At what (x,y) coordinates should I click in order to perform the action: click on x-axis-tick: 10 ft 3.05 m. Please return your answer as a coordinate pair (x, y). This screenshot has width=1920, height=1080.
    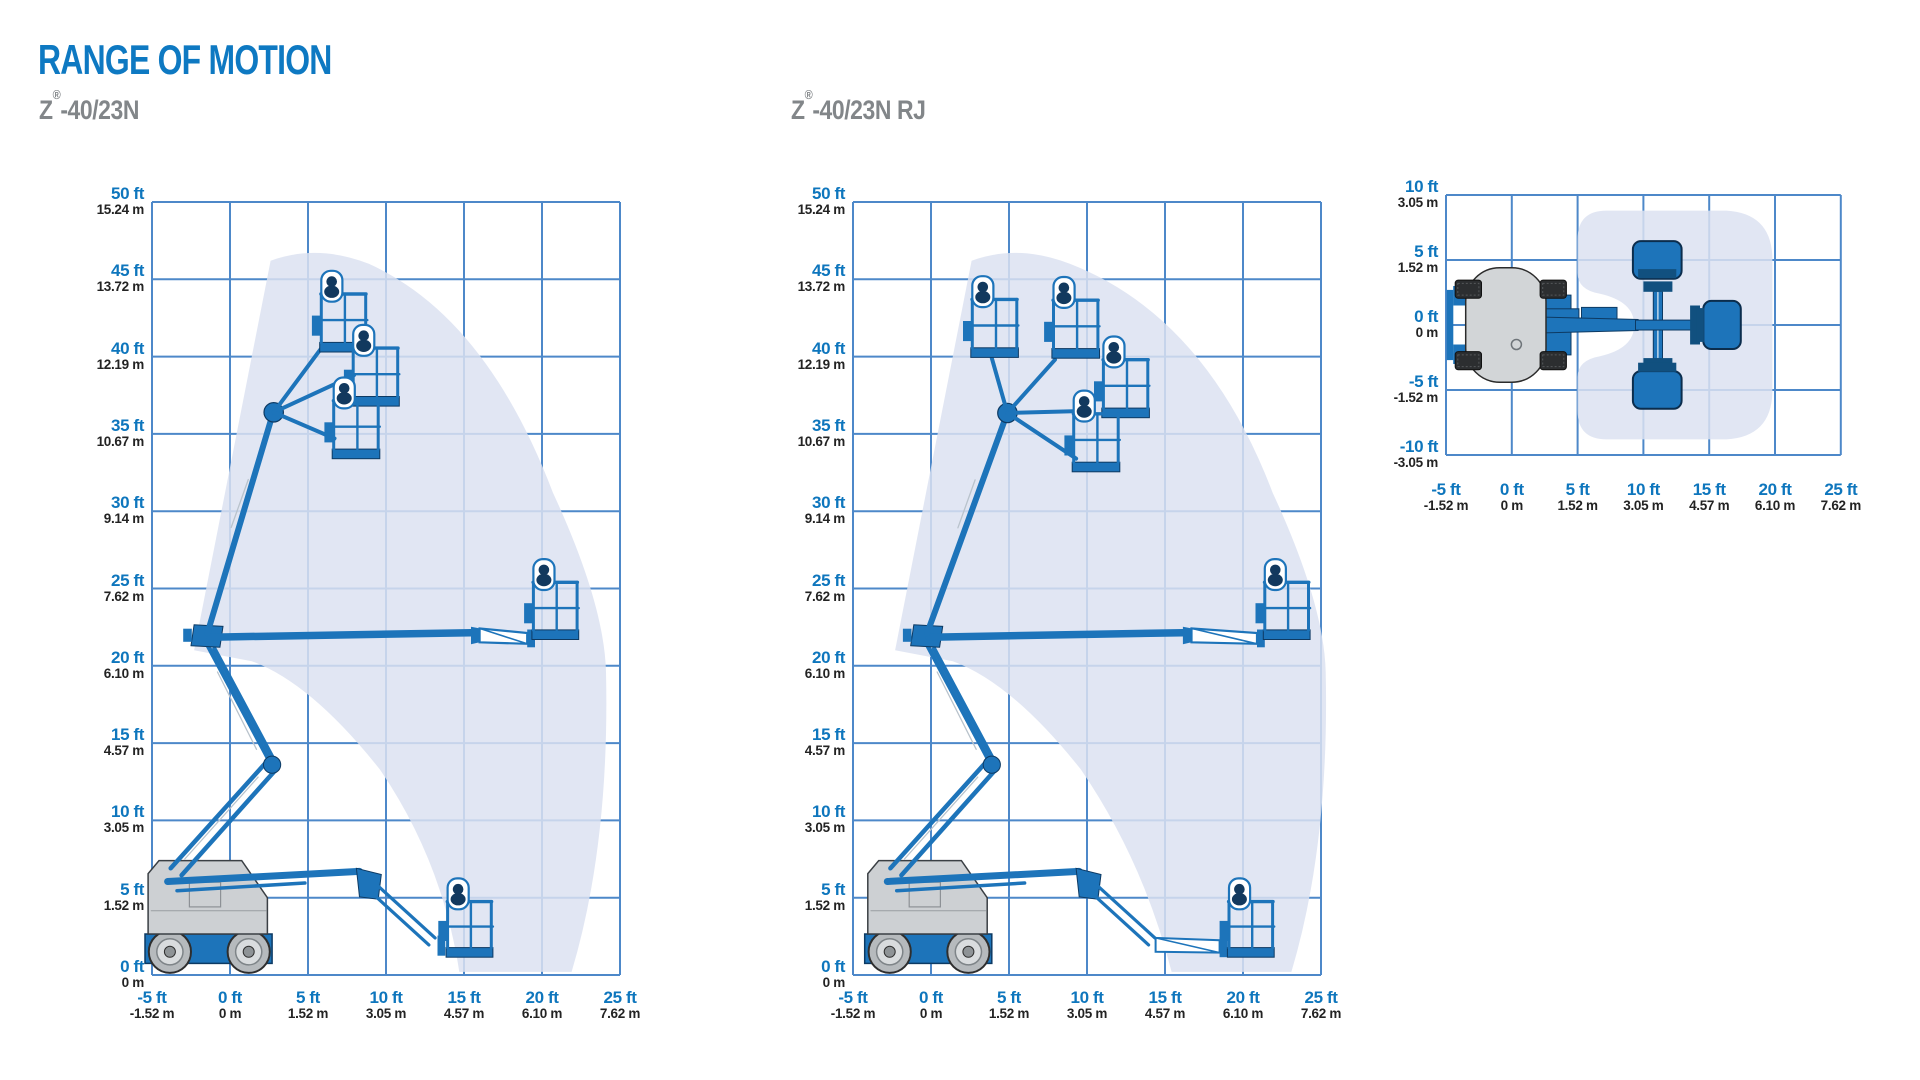
    Looking at the image, I should click on (386, 1004).